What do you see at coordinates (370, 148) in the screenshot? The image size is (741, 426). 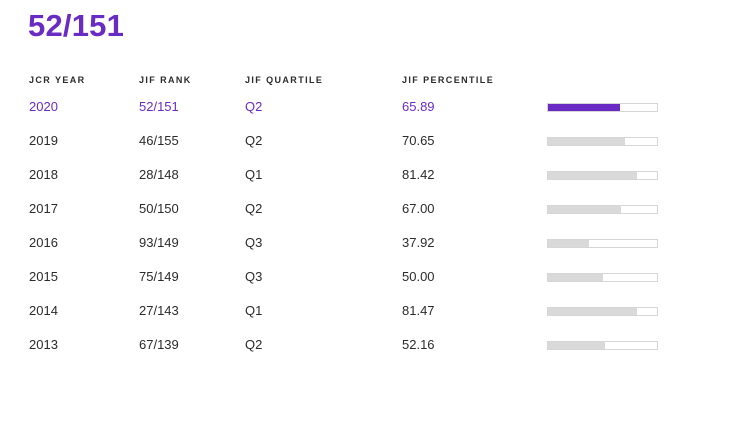 I see `table-row: 2019 46/155 Q2 70.65` at bounding box center [370, 148].